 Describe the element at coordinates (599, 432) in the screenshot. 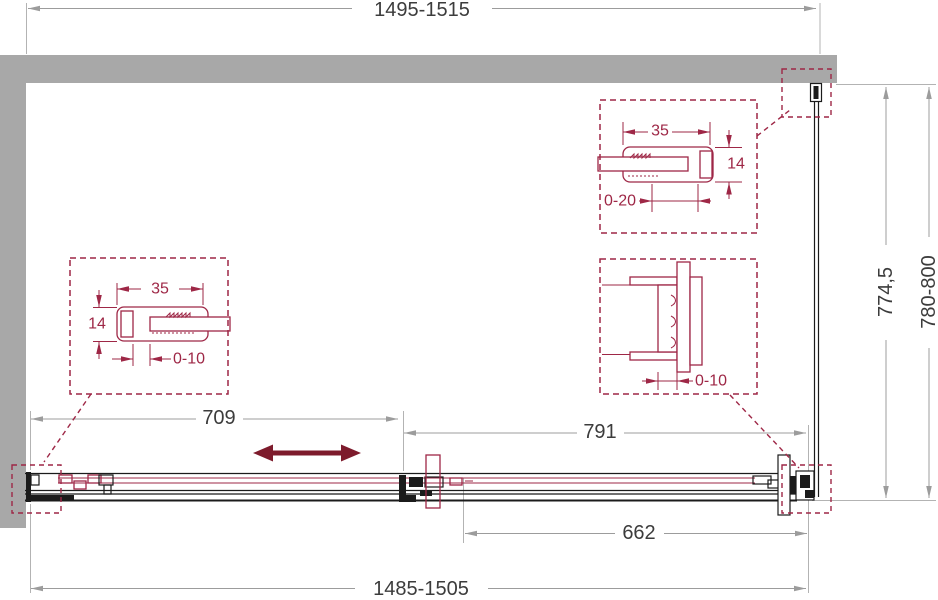

I see `label-fixed-panel-right: 791` at that location.